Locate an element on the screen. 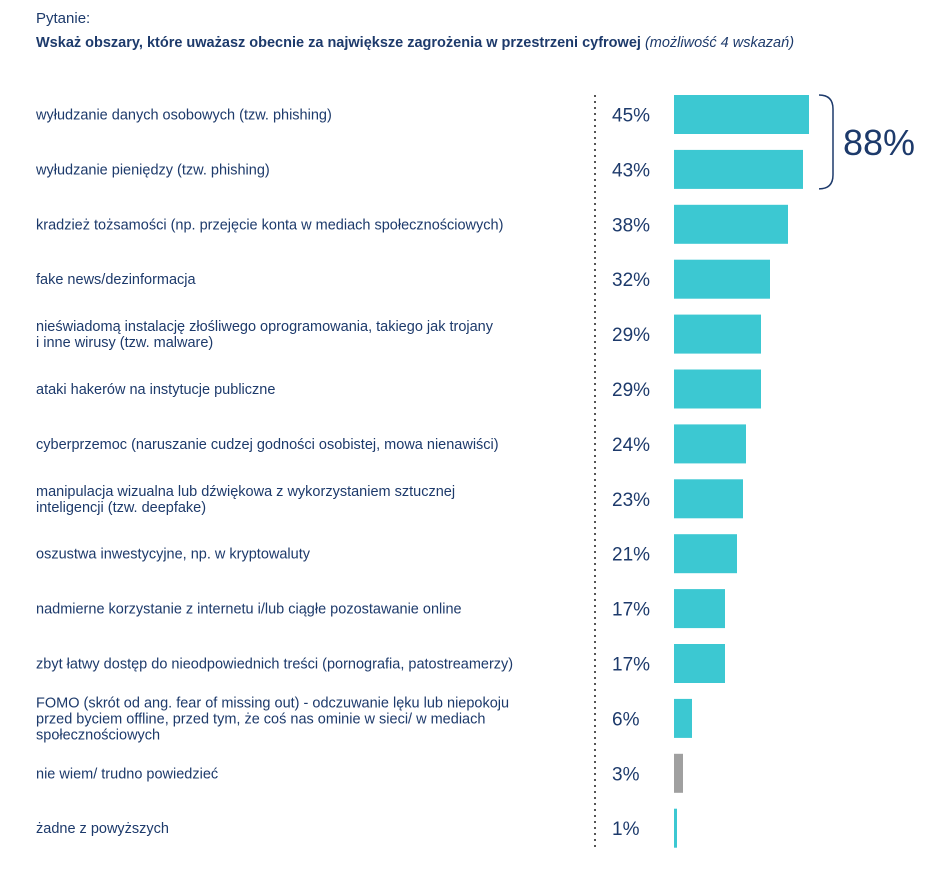 This screenshot has width=948, height=883. value-label: 6% is located at coordinates (626, 719).